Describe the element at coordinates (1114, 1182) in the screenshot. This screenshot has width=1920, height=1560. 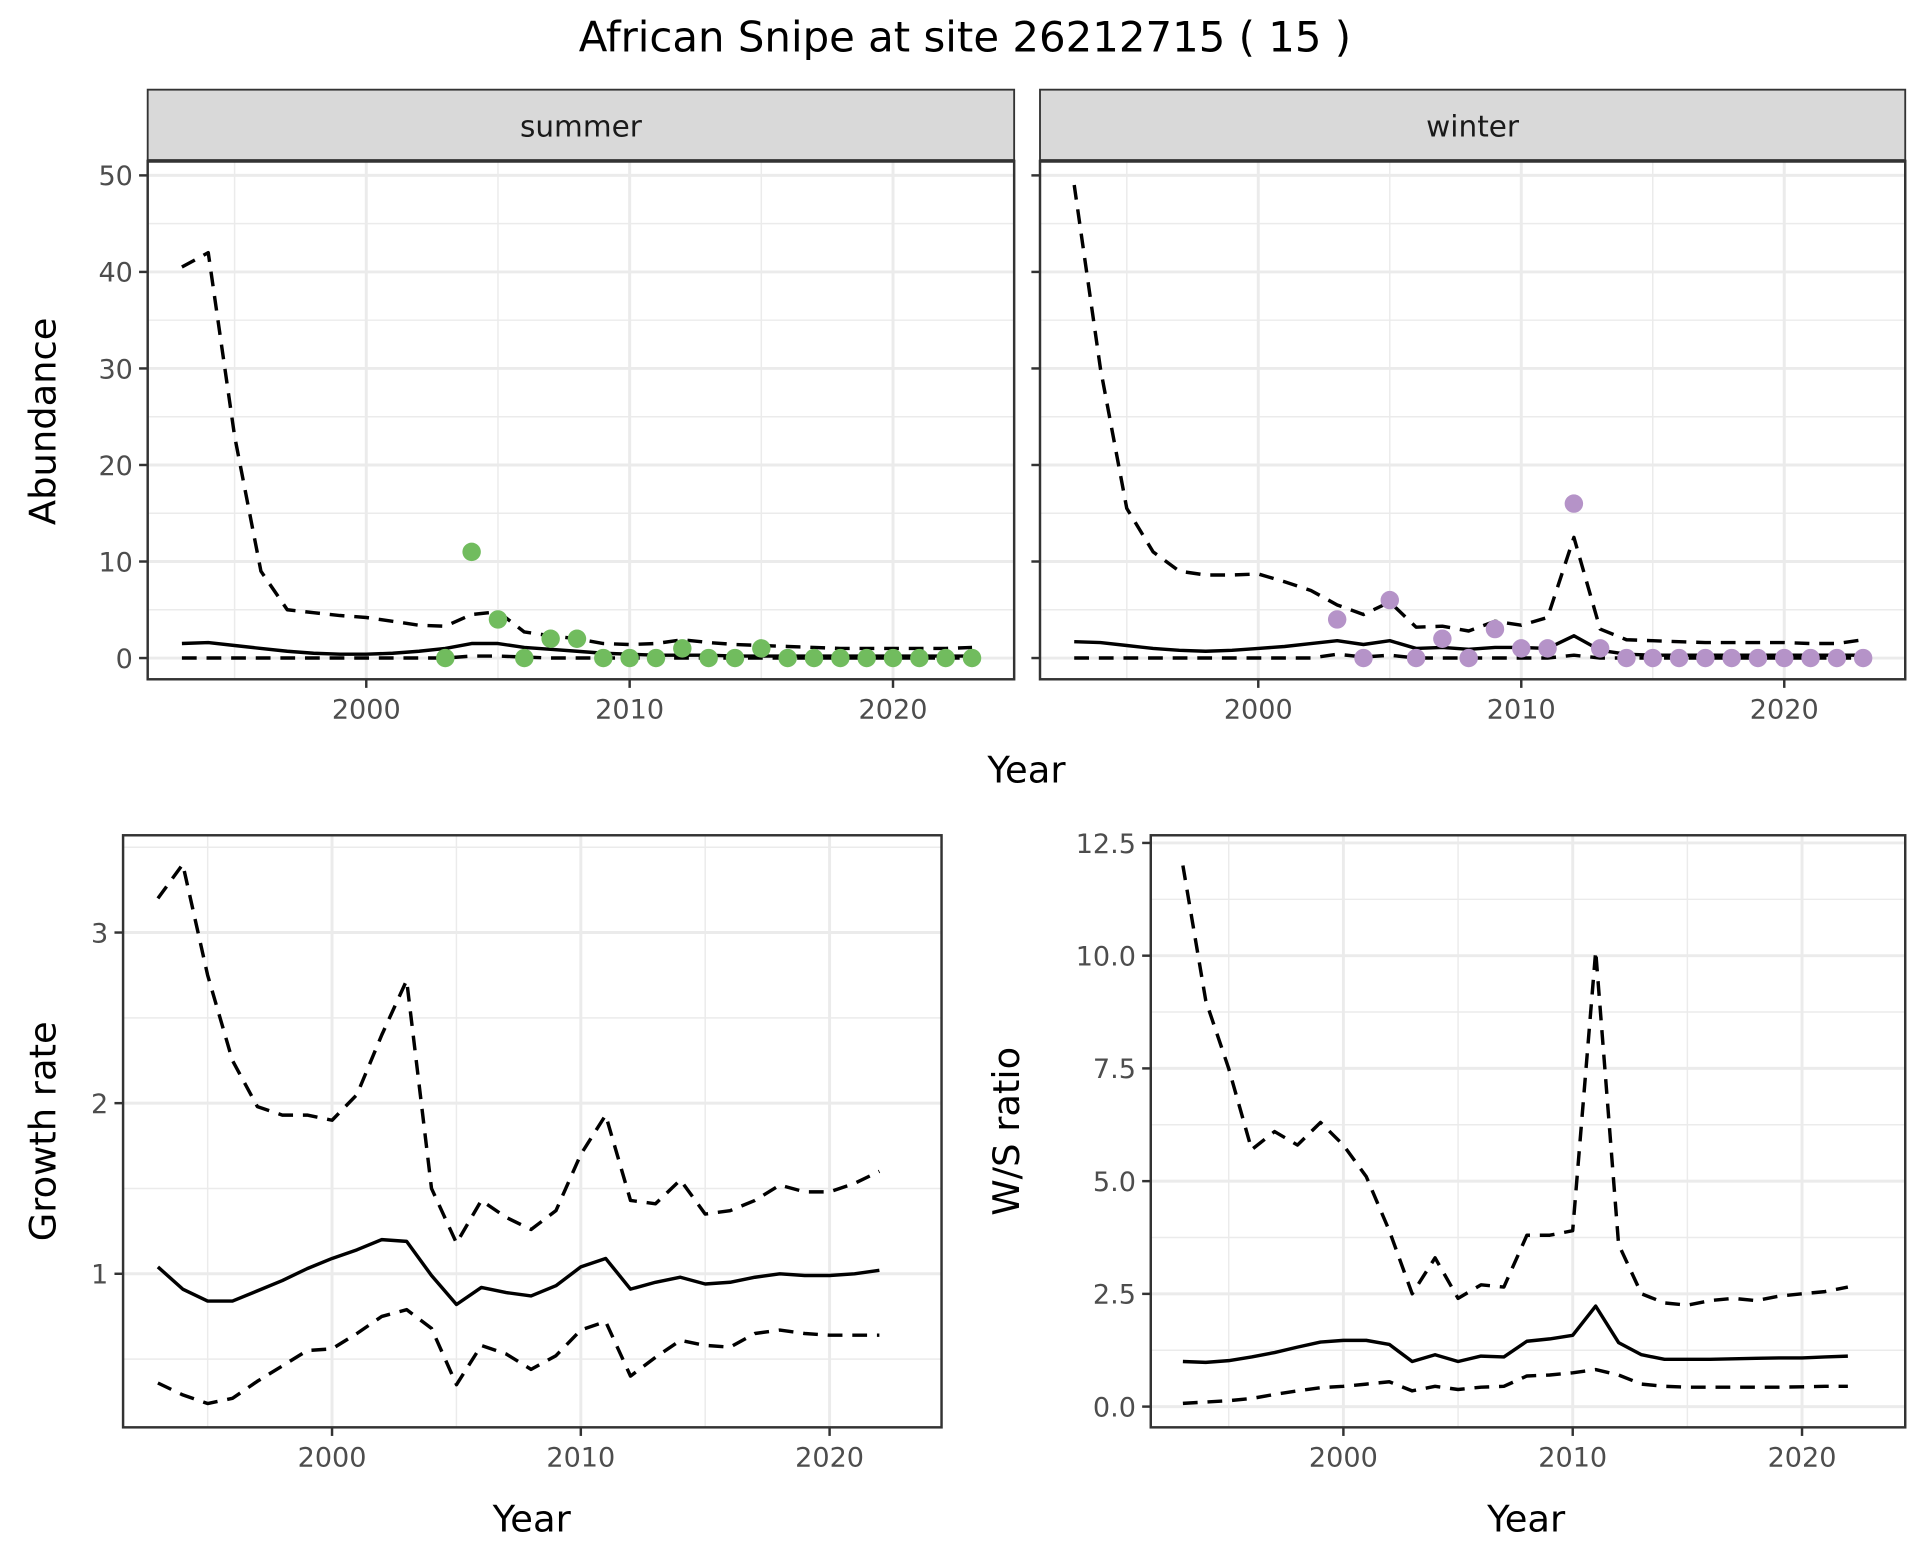
I see `y-tick-label: 5.0` at that location.